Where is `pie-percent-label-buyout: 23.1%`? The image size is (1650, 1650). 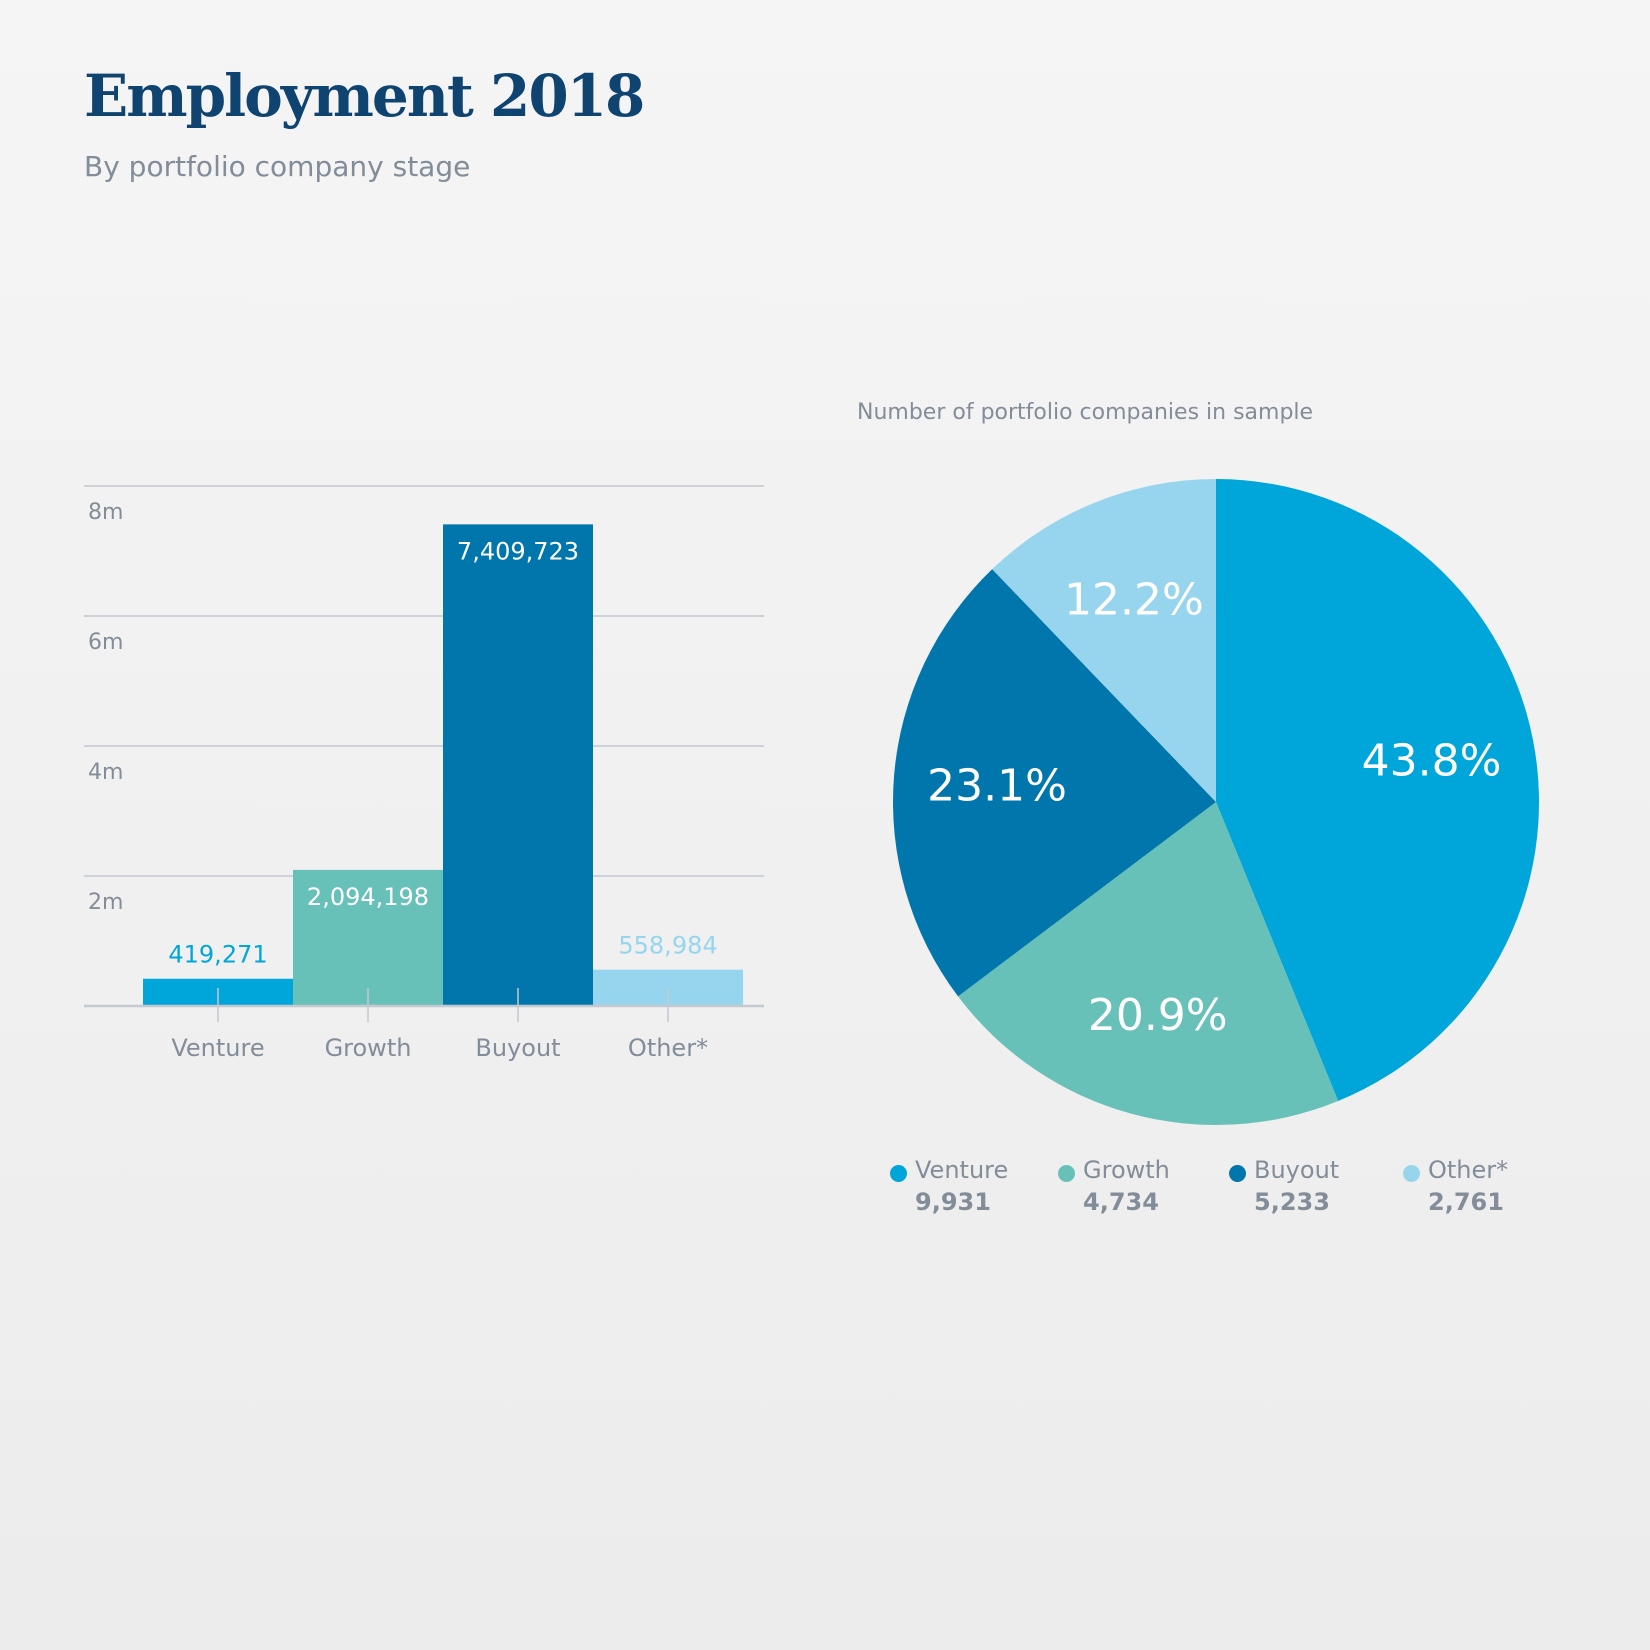 pie-percent-label-buyout: 23.1% is located at coordinates (997, 786).